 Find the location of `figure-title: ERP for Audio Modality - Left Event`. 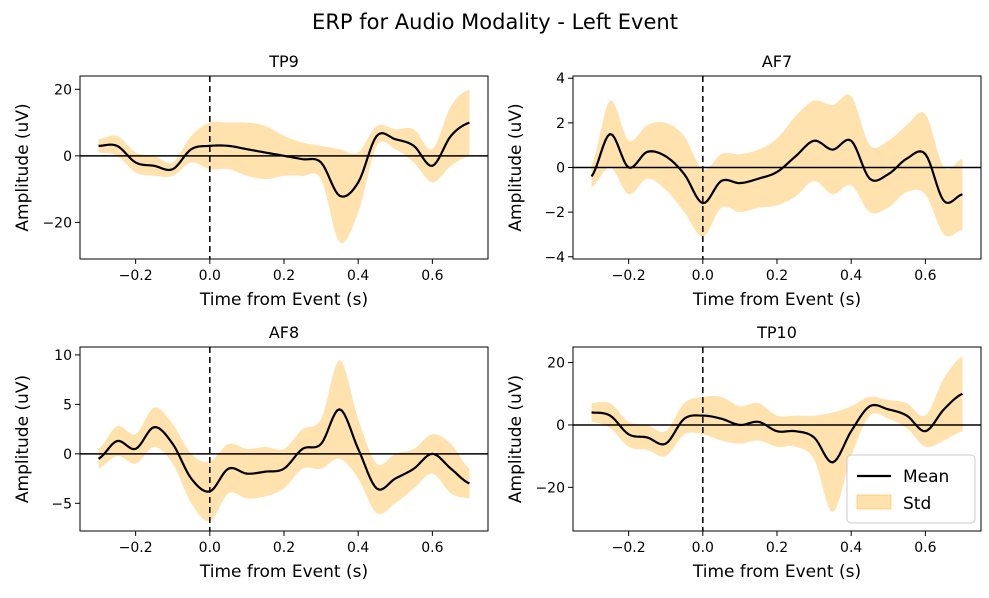

figure-title: ERP for Audio Modality - Left Event is located at coordinates (495, 22).